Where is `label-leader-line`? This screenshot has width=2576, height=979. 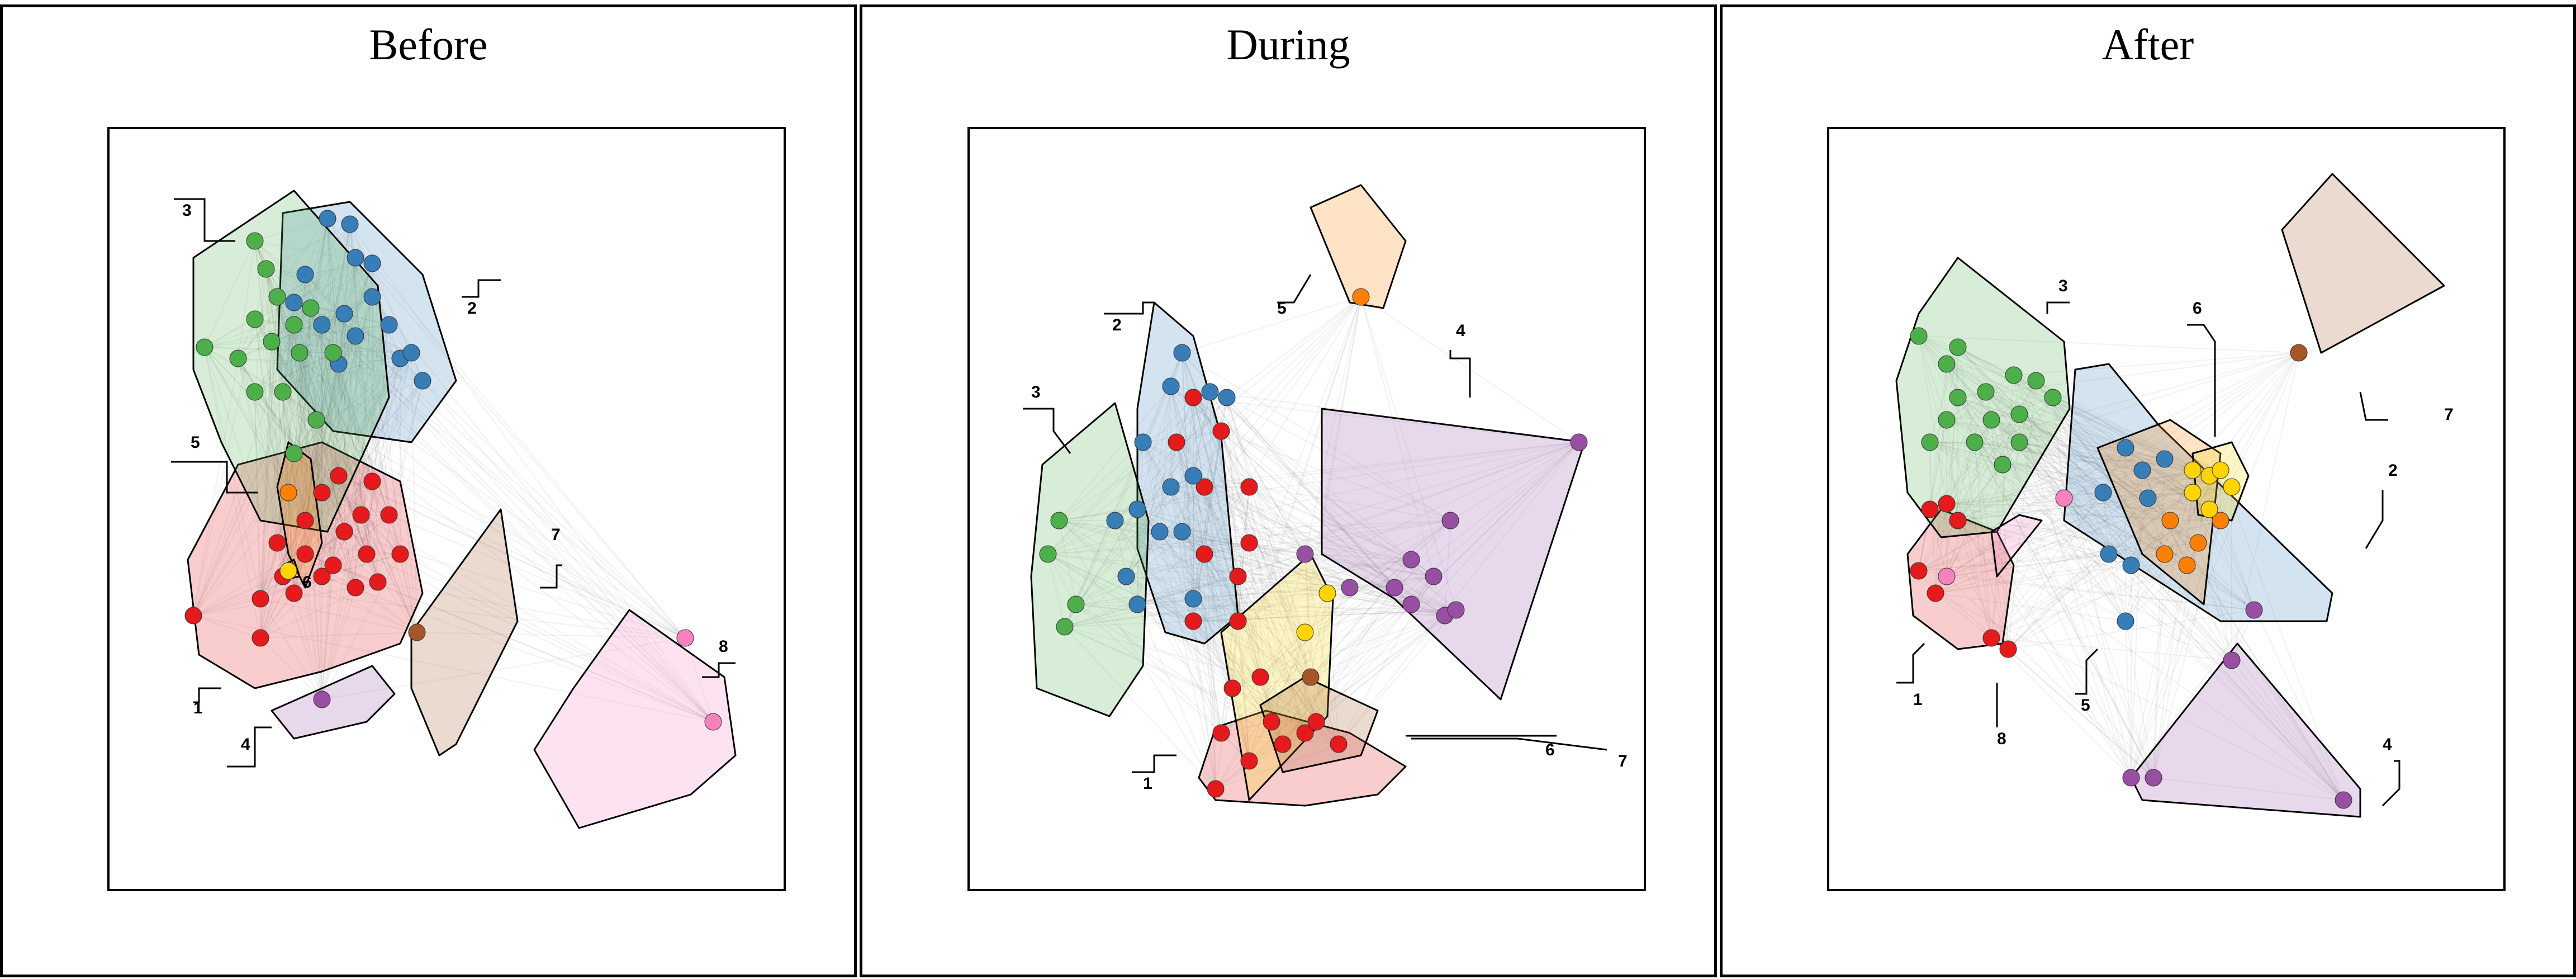 label-leader-line is located at coordinates (207, 695).